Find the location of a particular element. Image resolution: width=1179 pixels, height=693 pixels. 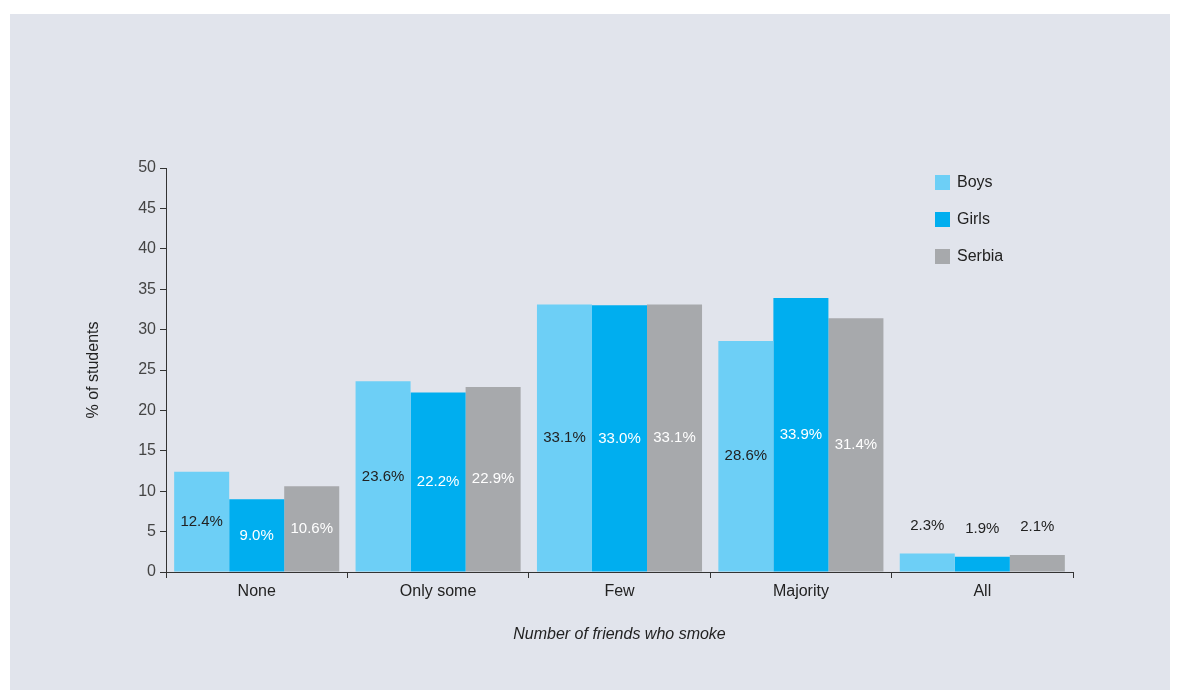

x-tick-label: All is located at coordinates (982, 591).